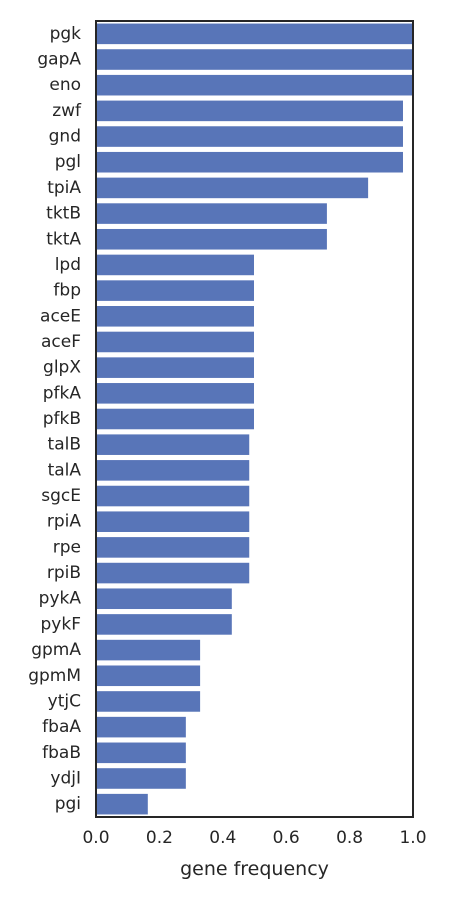 The image size is (450, 900). I want to click on bar-rpiA, so click(173, 521).